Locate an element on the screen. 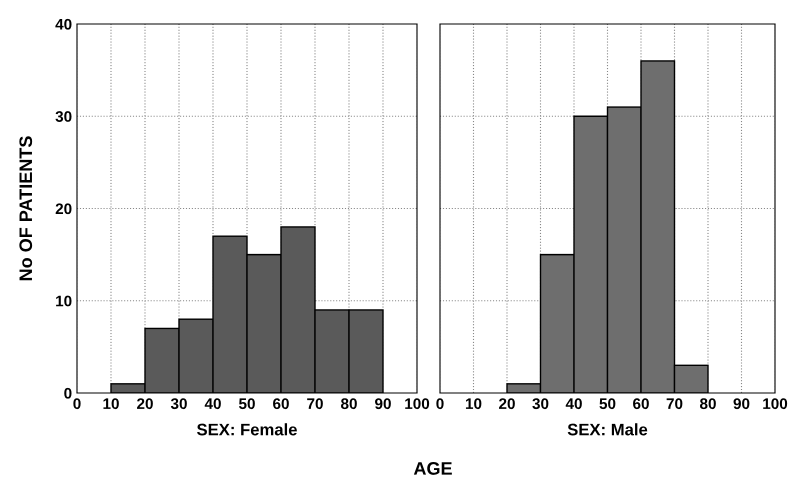  y-tick-label: 0 is located at coordinates (68, 393).